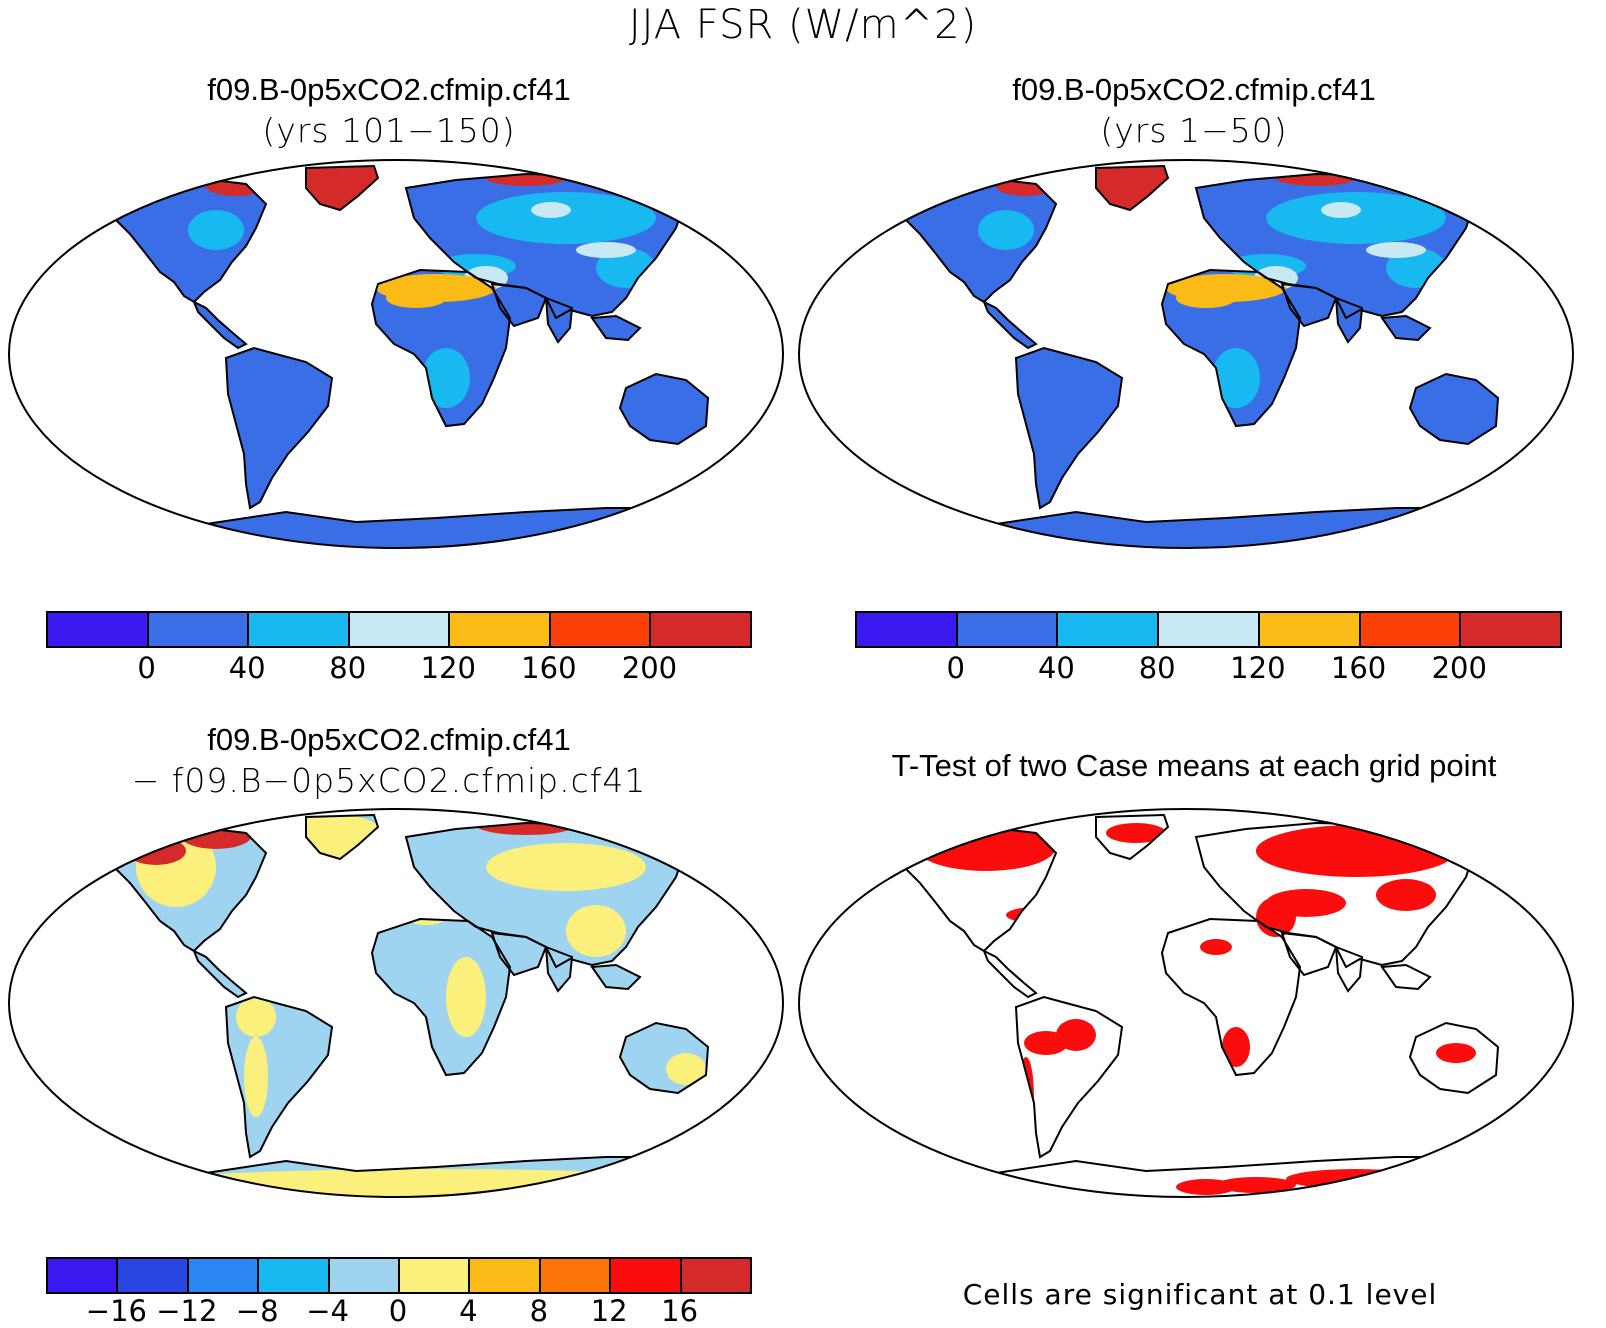 This screenshot has height=1328, width=1606. I want to click on main-title: JJA FSR (W/m^2), so click(803, 25).